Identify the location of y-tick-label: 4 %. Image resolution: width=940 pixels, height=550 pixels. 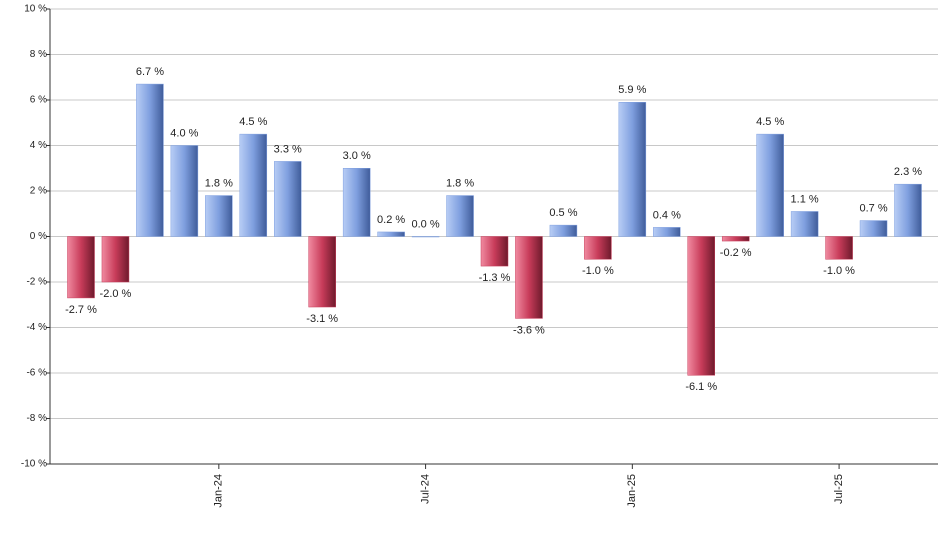
(38, 145).